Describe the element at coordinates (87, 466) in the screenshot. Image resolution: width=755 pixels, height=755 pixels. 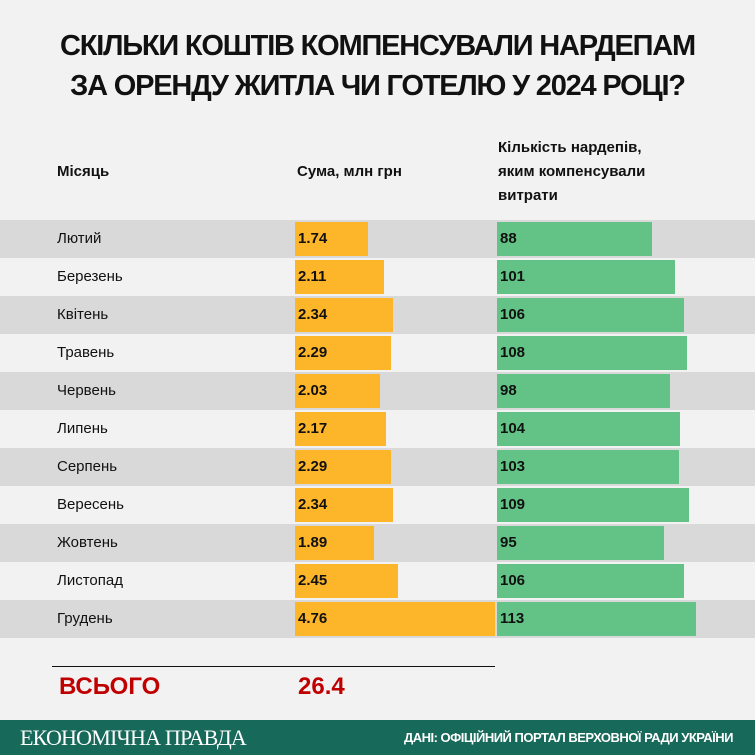
I see `month-label: Серпень` at that location.